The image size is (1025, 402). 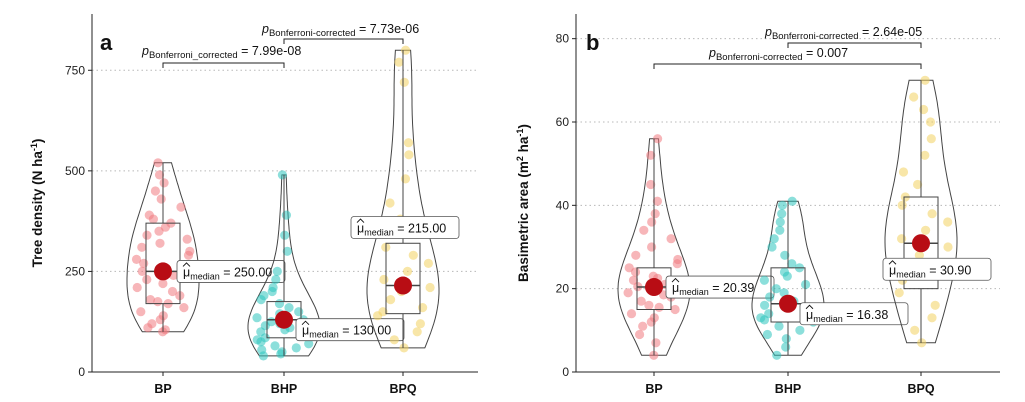 What do you see at coordinates (284, 319) in the screenshot?
I see `median-dot-BHP` at bounding box center [284, 319].